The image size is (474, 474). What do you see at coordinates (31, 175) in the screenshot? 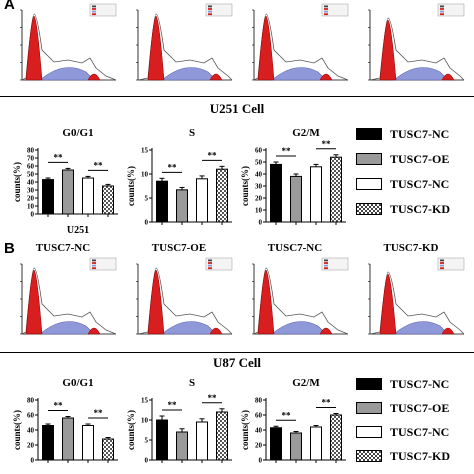
I see `y-tick-label: 50` at bounding box center [31, 175].